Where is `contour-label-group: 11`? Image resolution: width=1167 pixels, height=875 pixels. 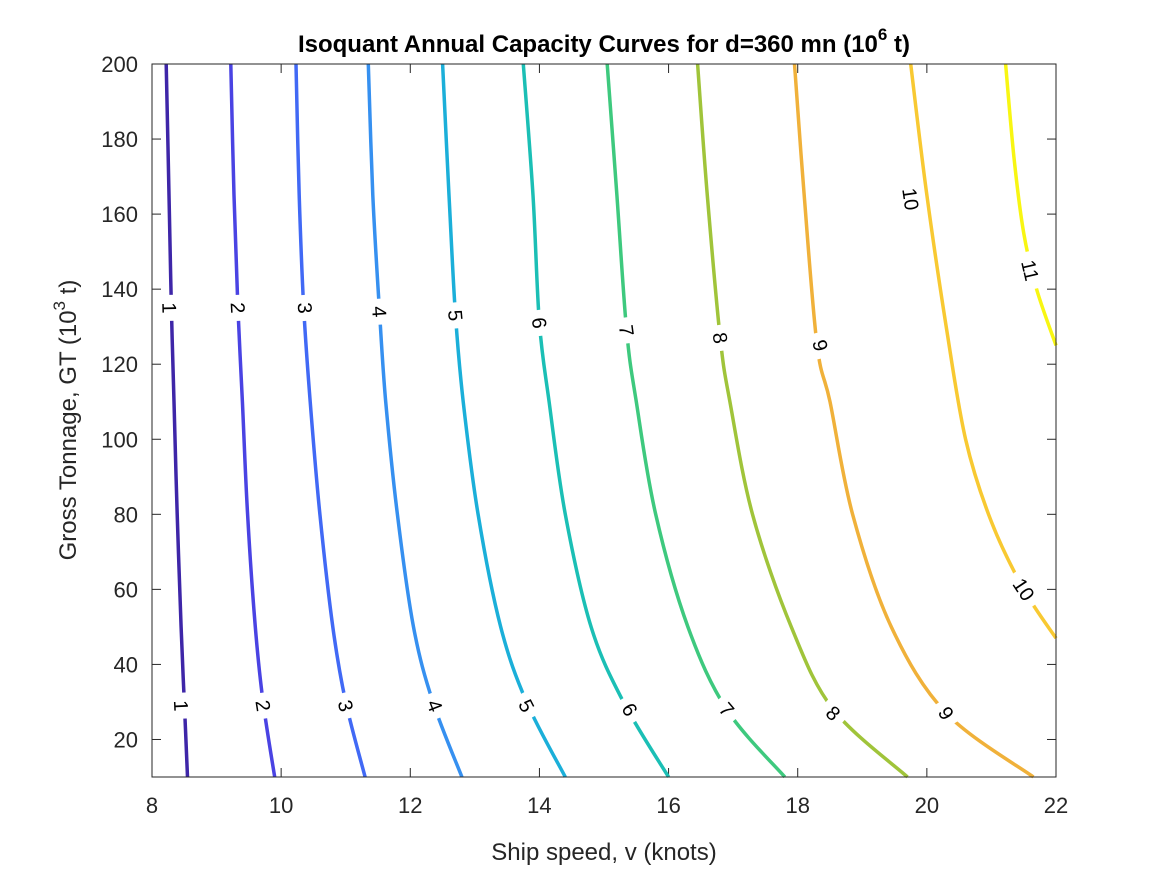
contour-label-group: 11 is located at coordinates (1030, 270).